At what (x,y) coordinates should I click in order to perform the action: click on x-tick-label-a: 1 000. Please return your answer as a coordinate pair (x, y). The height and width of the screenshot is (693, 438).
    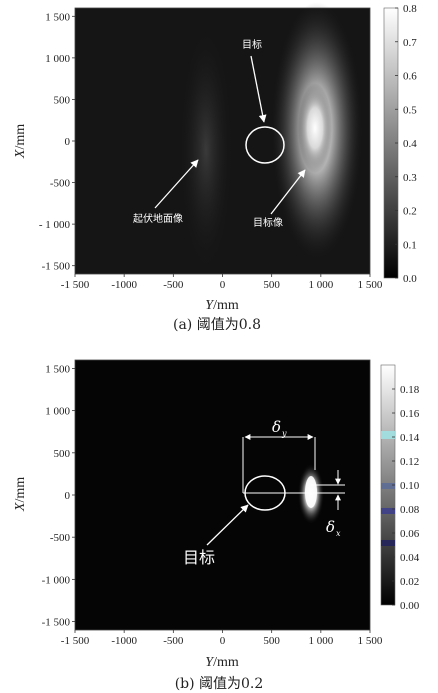
    Looking at the image, I should click on (320, 285).